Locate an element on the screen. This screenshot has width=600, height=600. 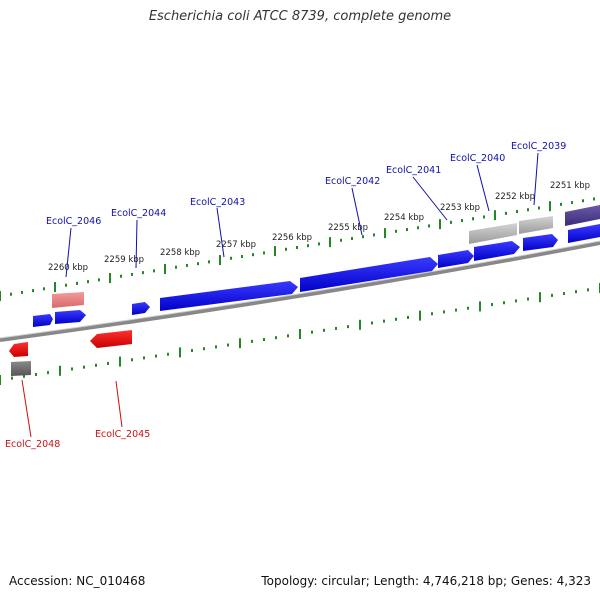
kbp-tick-label: 2259 kbp is located at coordinates (124, 260).